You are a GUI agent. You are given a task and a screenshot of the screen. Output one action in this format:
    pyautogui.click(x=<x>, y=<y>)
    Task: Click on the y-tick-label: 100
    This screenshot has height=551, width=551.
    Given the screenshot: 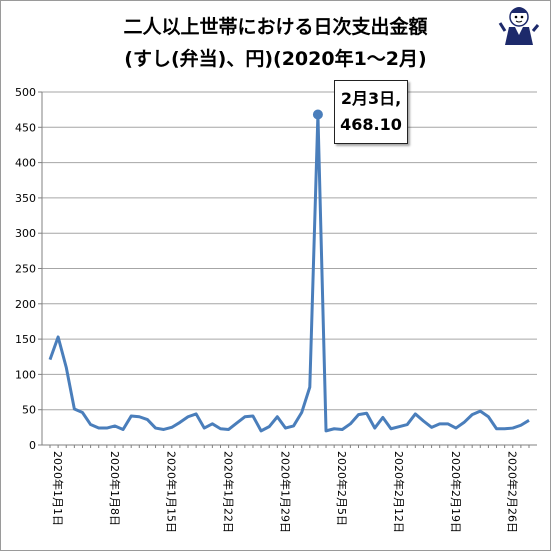 What is the action you would take?
    pyautogui.click(x=25, y=374)
    